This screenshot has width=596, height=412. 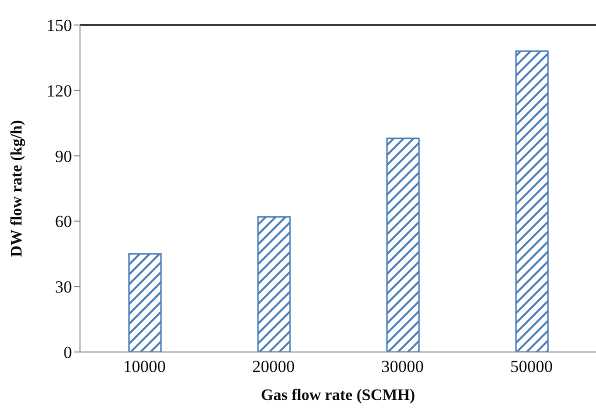 I want to click on x-tick-label: 50000, so click(x=531, y=366).